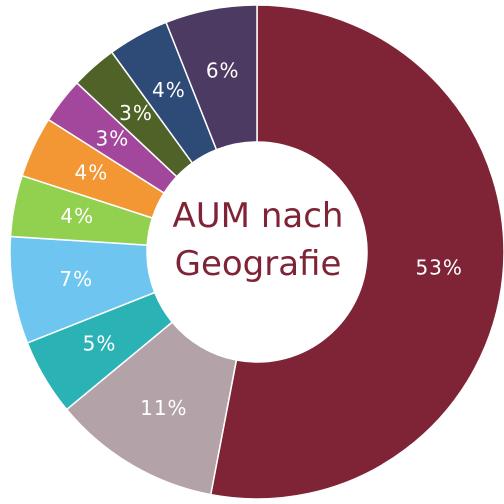 This screenshot has width=504, height=504. I want to click on slice-label: 53%, so click(438, 268).